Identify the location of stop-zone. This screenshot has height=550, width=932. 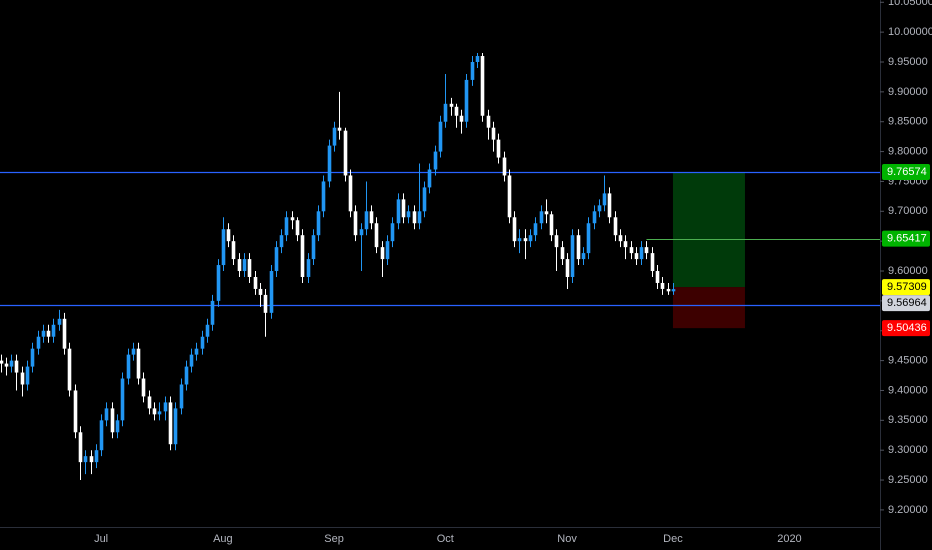
(708, 308).